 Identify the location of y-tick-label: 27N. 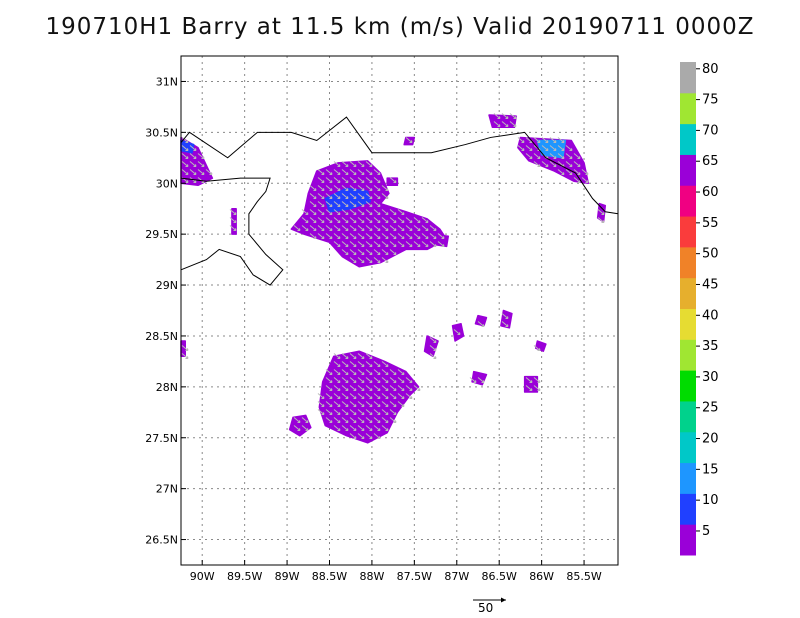
(167, 489).